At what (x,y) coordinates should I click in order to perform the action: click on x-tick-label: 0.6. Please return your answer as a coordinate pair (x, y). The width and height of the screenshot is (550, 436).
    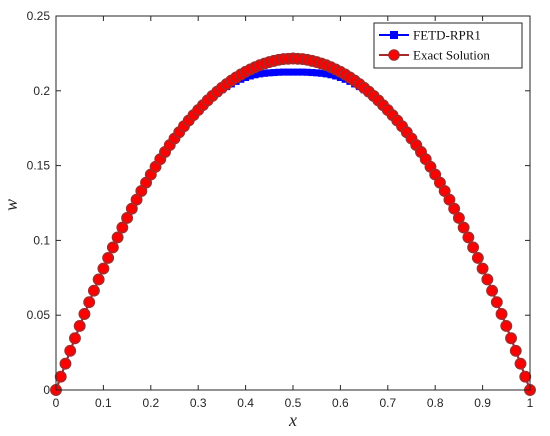
    Looking at the image, I should click on (340, 403).